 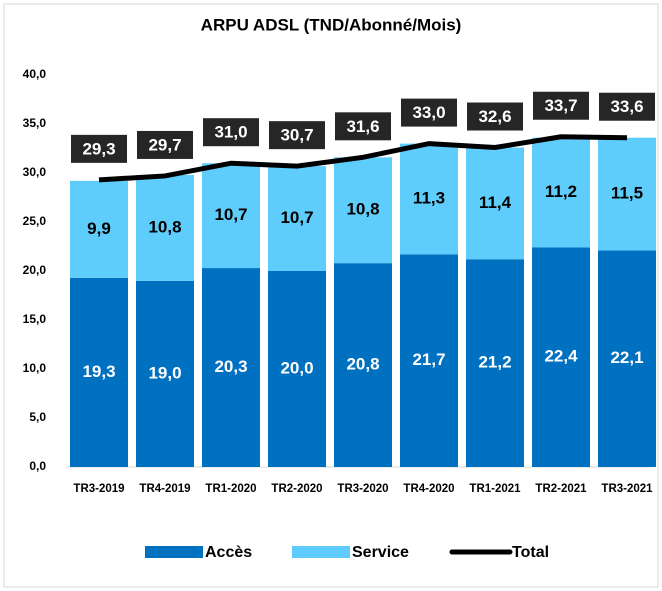 I want to click on y-tick-label: 10,0, so click(x=35, y=368).